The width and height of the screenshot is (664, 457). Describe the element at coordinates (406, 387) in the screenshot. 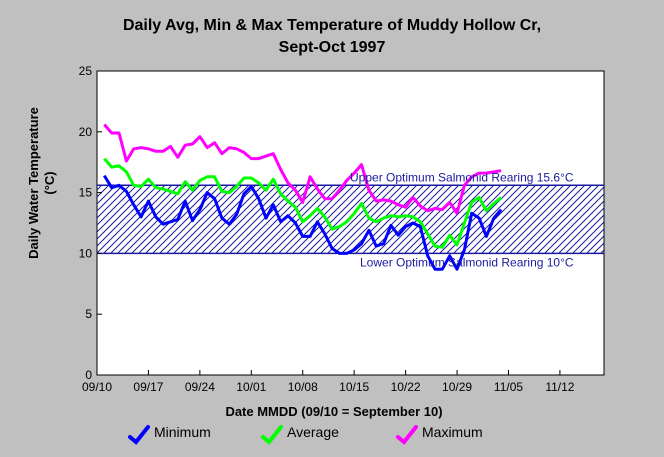

I see `x-tick-label: 10/22` at that location.